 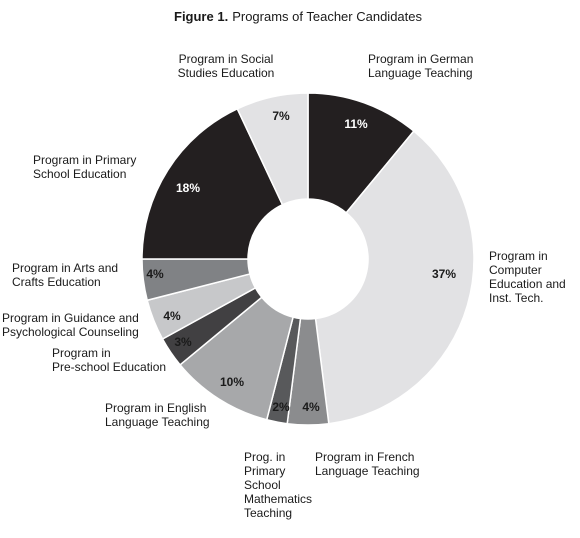 What do you see at coordinates (356, 124) in the screenshot?
I see `slice-value-label: 11%` at bounding box center [356, 124].